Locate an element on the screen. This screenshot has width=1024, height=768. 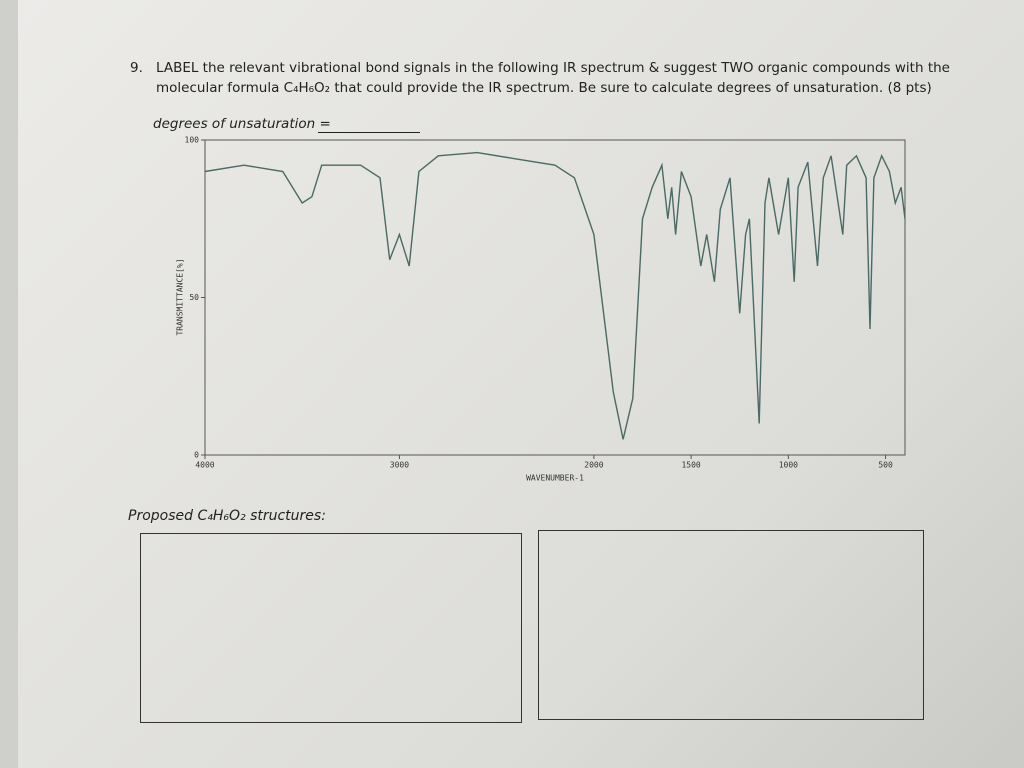
y-tick-label: 50 is located at coordinates (194, 297).